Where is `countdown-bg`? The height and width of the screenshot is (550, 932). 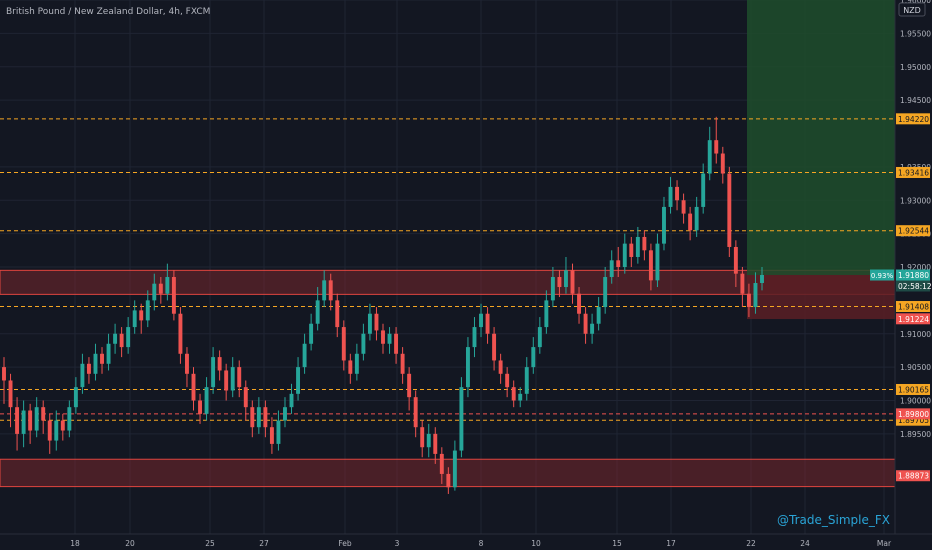 countdown-bg is located at coordinates (913, 286).